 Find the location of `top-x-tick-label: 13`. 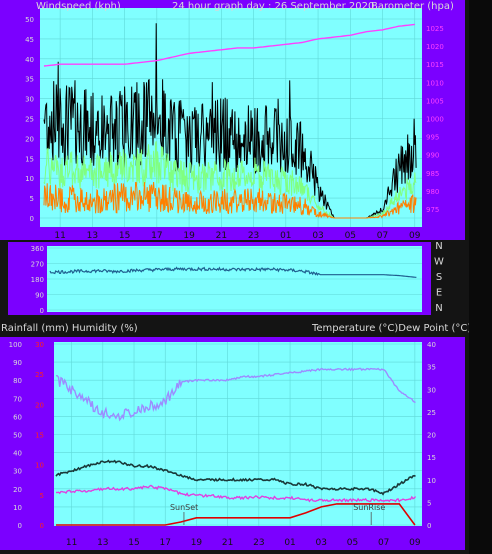

top-x-tick-label: 13 is located at coordinates (92, 236).